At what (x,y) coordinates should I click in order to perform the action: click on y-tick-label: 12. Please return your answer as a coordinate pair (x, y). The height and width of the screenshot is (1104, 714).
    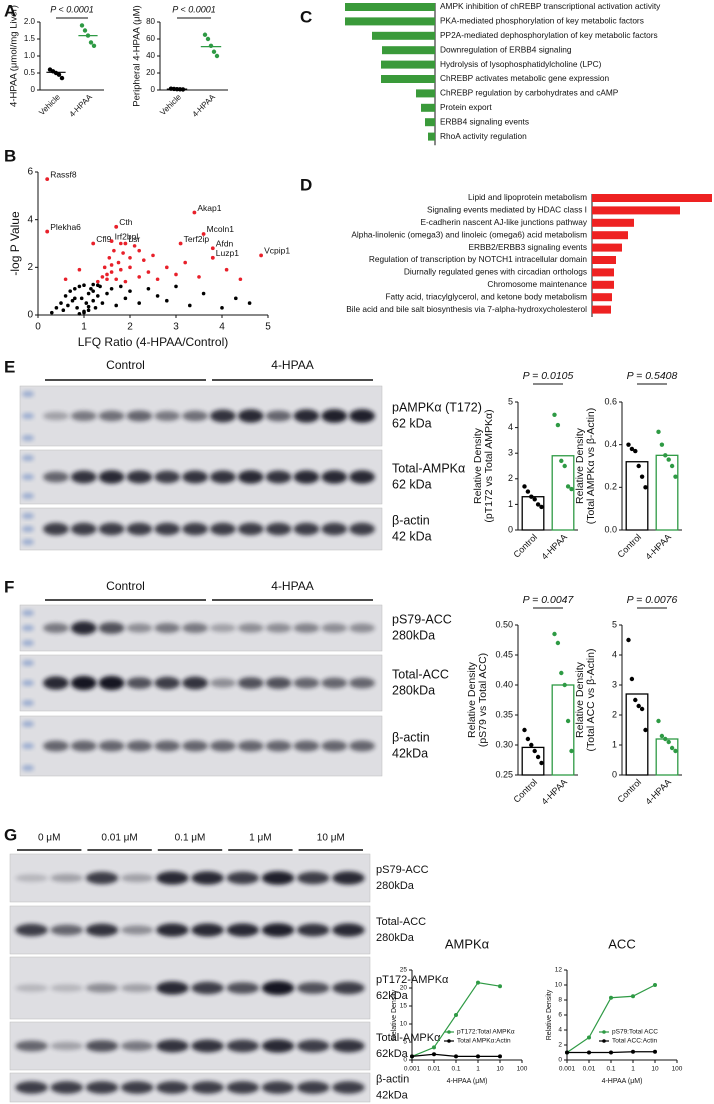
    Looking at the image, I should click on (559, 970).